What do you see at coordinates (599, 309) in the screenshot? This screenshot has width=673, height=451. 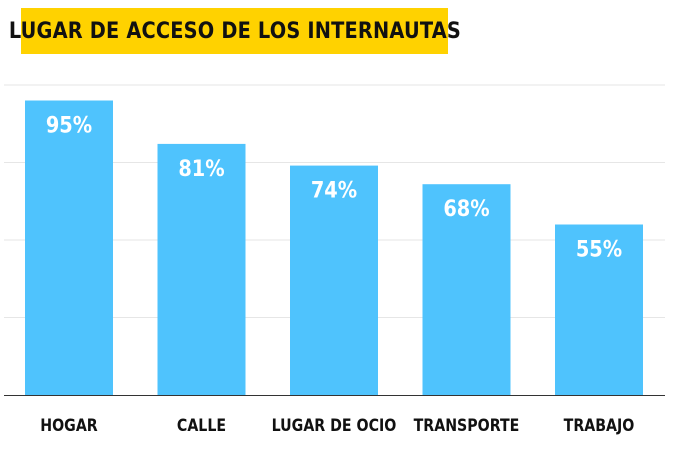 I see `bar-trabajo` at bounding box center [599, 309].